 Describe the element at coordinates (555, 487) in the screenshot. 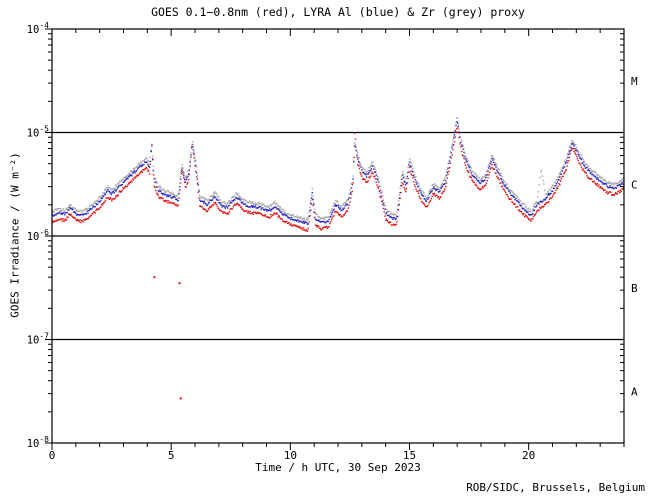

I see `credit-text: ROB/SIDC, Brussels, Belgium` at that location.